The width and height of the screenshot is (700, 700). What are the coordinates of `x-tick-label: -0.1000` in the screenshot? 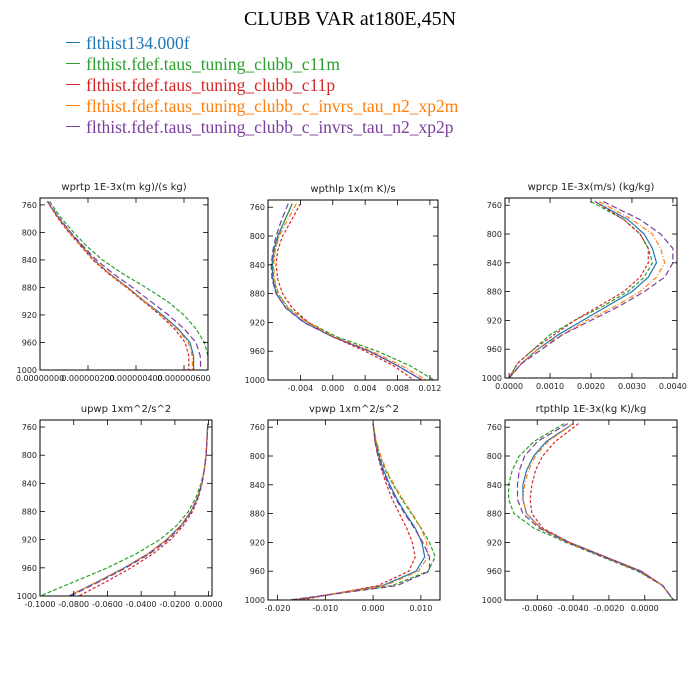 It's located at (40, 604).